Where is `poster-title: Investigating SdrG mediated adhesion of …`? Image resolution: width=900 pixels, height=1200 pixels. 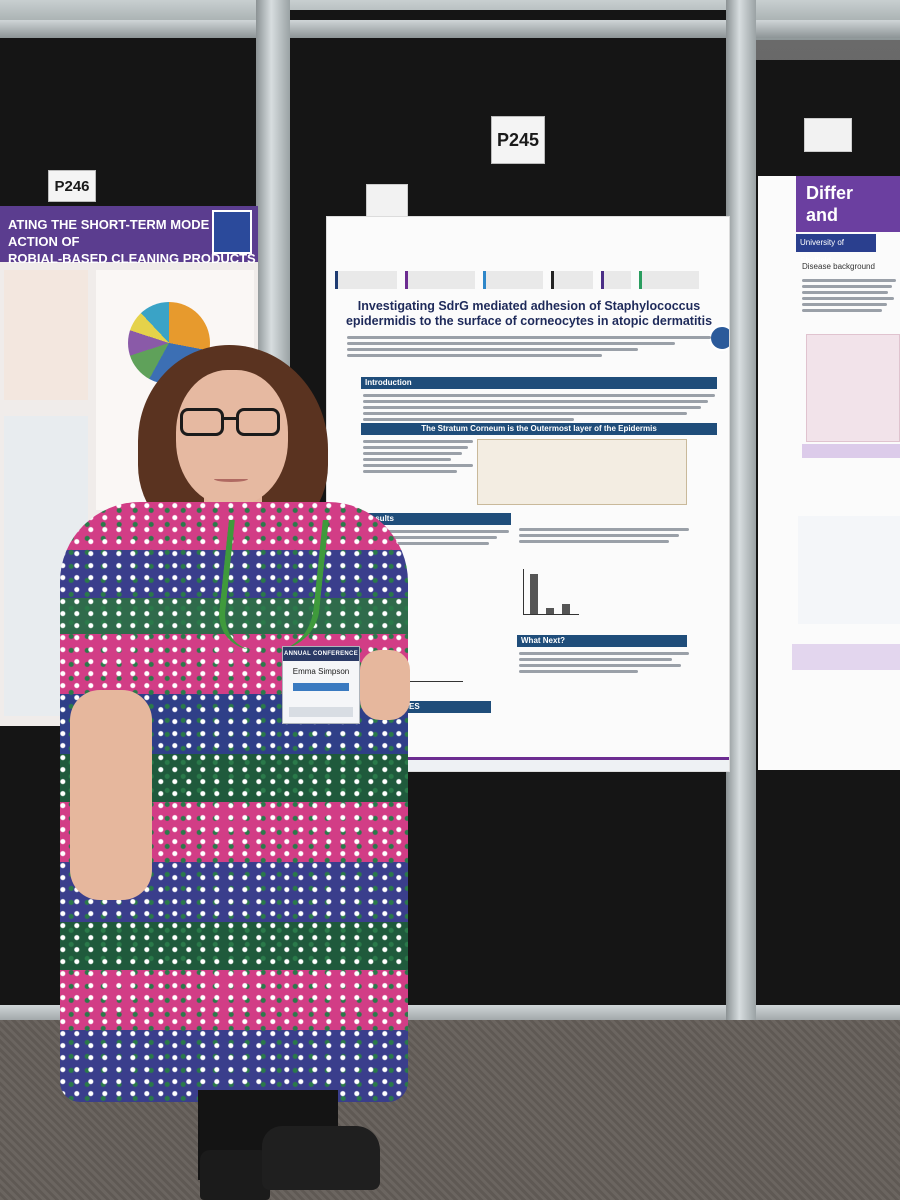
poster-title: Investigating SdrG mediated adhesion of … is located at coordinates (529, 313).